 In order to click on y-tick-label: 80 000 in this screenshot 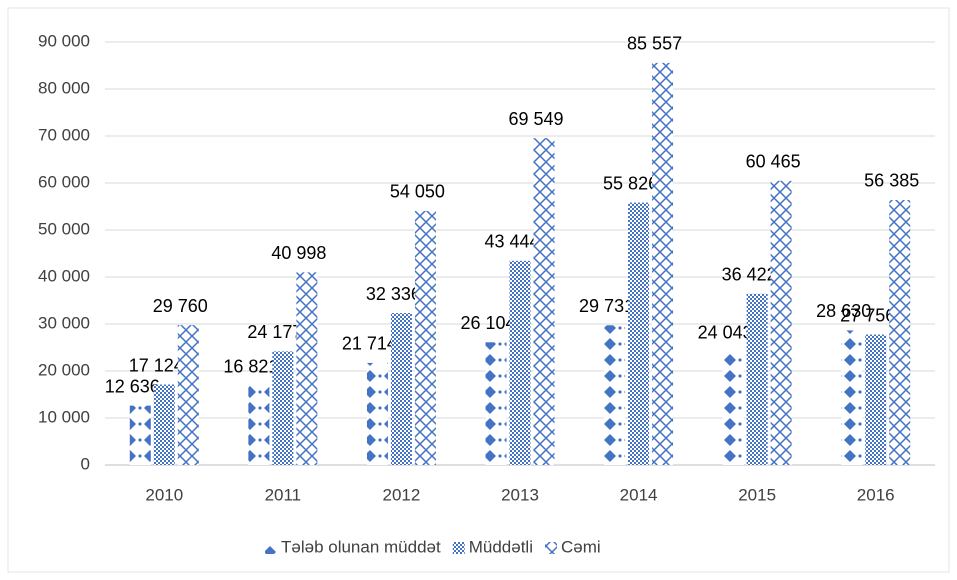, I will do `click(64, 87)`.